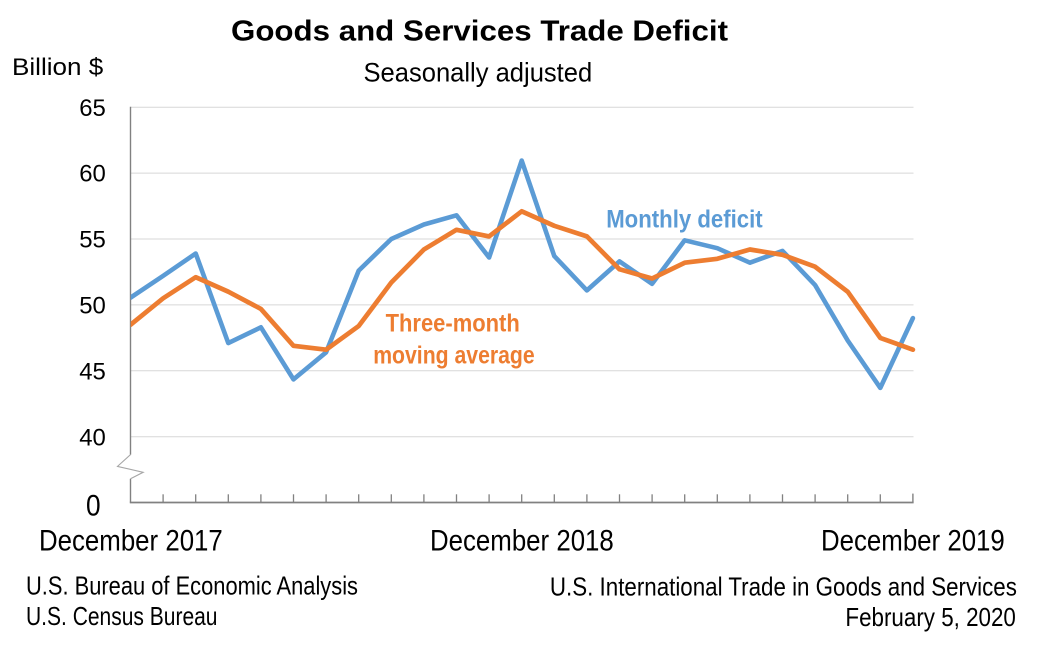 Image resolution: width=1048 pixels, height=649 pixels. What do you see at coordinates (92, 306) in the screenshot?
I see `svg-text: 50` at bounding box center [92, 306].